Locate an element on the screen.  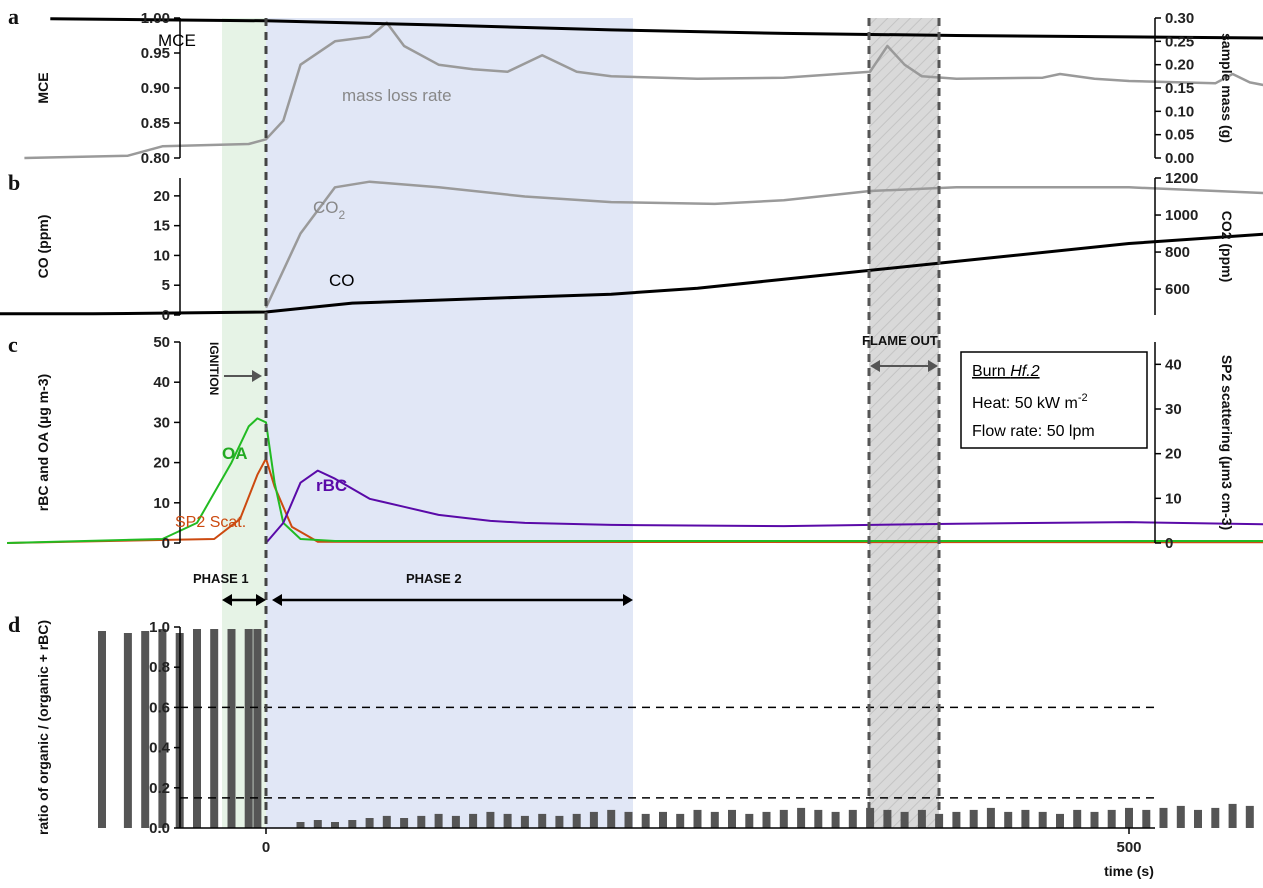
mce-line is located at coordinates (656, 28).